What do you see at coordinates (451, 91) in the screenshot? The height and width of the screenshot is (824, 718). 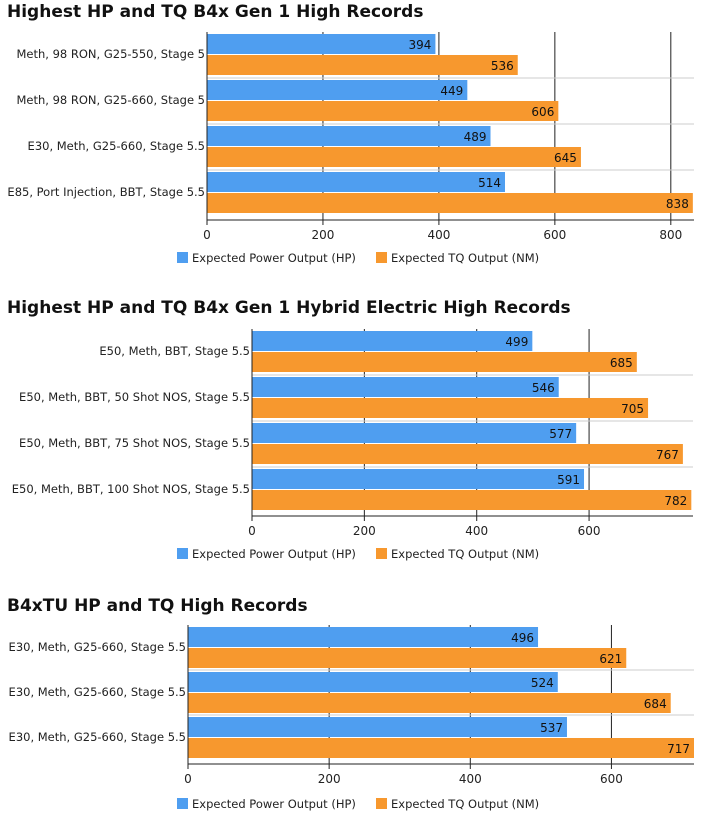 I see `hp-value-label: 449` at bounding box center [451, 91].